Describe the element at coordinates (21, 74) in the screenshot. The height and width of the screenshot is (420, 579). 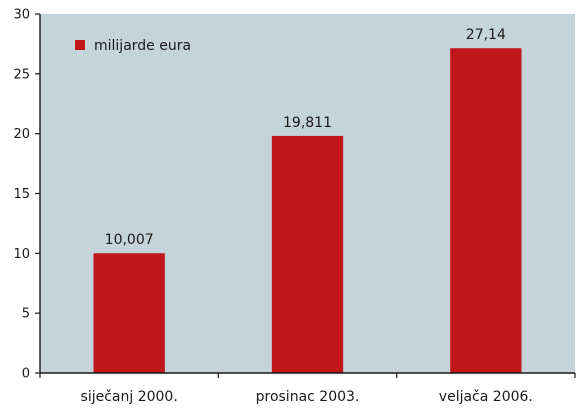
I see `y-tick-label: 25` at that location.